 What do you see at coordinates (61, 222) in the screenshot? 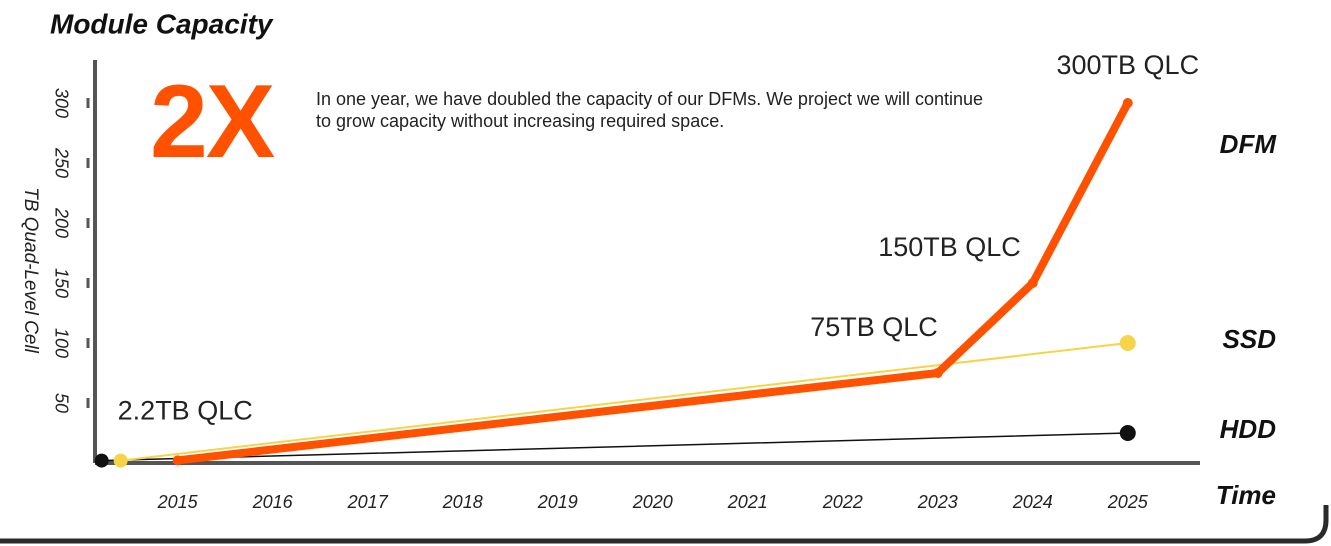
I see `y-tick-label: 200` at bounding box center [61, 222].